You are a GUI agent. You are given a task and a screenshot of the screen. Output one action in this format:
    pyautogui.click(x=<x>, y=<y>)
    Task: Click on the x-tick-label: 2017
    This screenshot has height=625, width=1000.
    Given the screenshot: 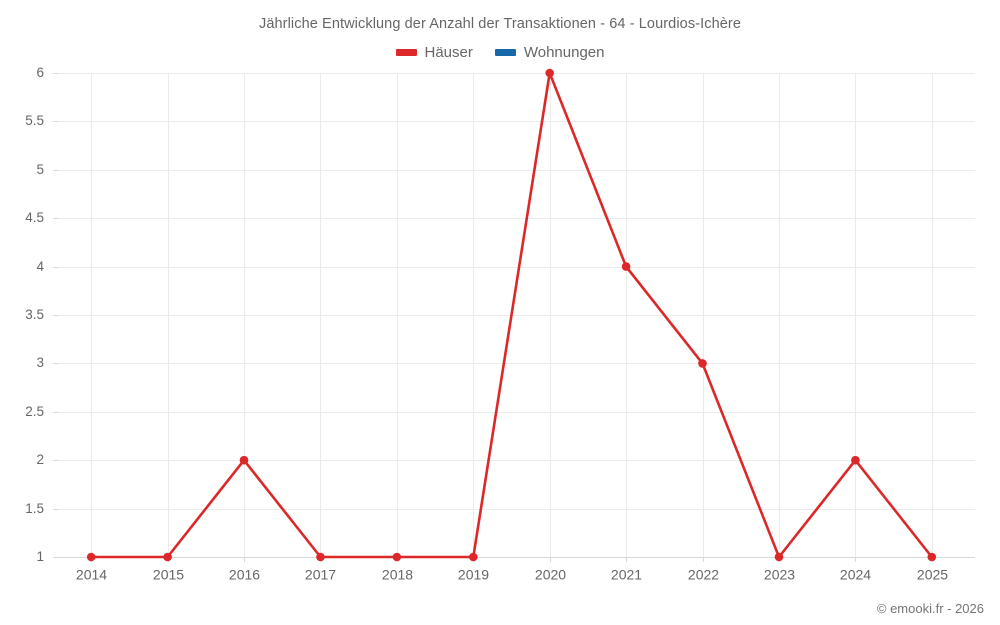 What is the action you would take?
    pyautogui.click(x=320, y=574)
    